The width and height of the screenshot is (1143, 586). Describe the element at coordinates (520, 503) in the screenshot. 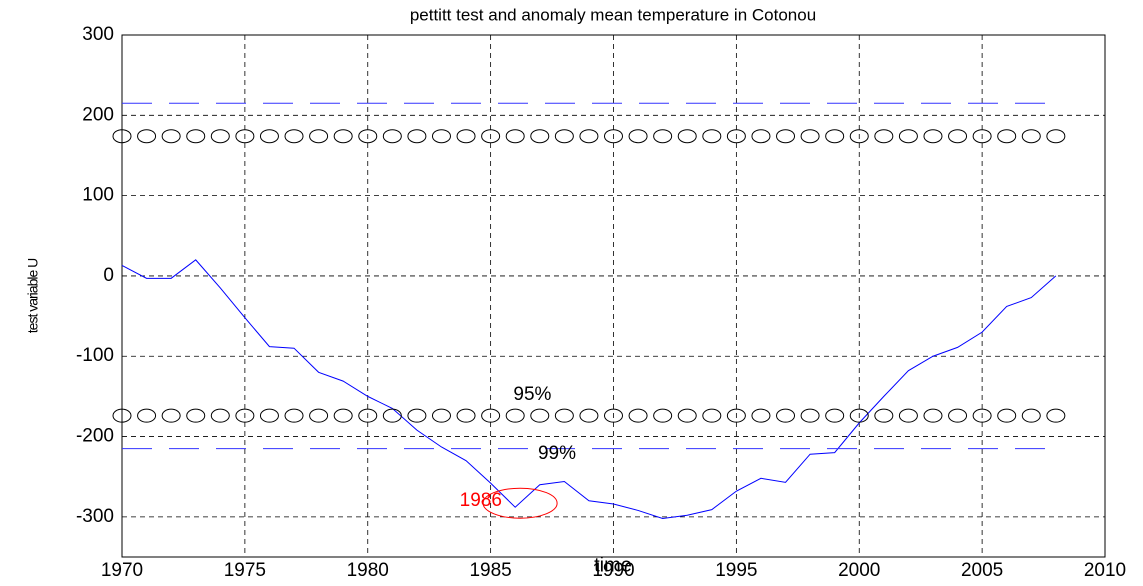

I see `highlight-ellipse` at that location.